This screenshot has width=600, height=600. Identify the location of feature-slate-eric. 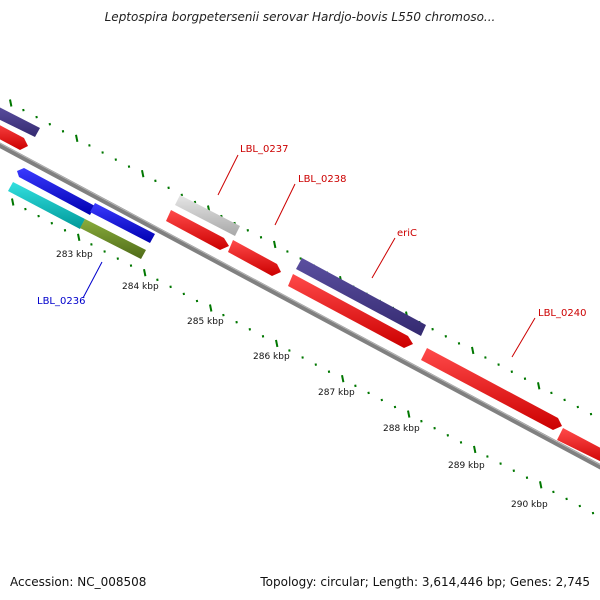
(361, 297).